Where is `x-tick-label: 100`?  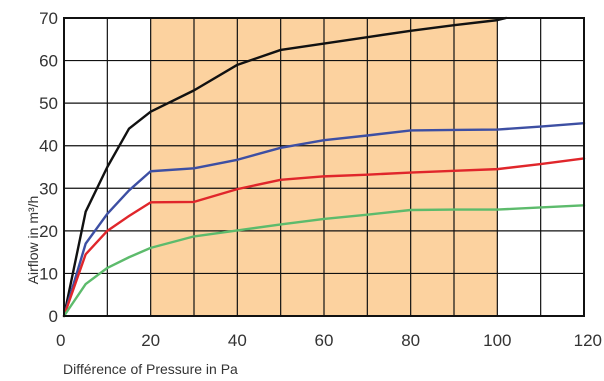 x-tick-label: 100 is located at coordinates (497, 340).